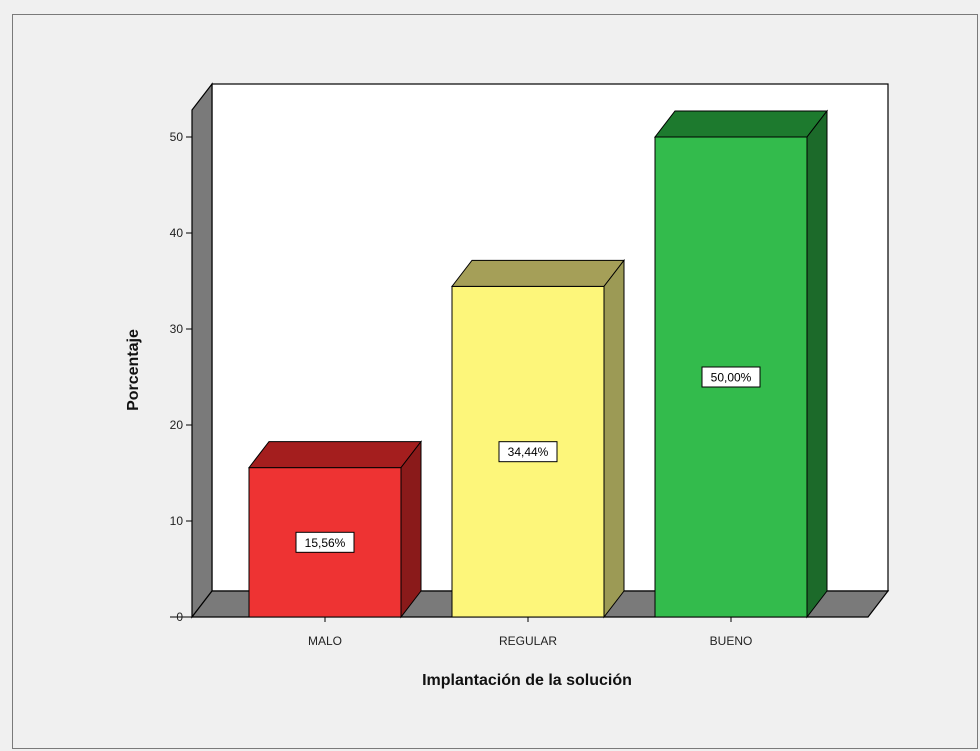 This screenshot has width=980, height=751. Describe the element at coordinates (177, 137) in the screenshot. I see `y-tick-label: 50` at that location.